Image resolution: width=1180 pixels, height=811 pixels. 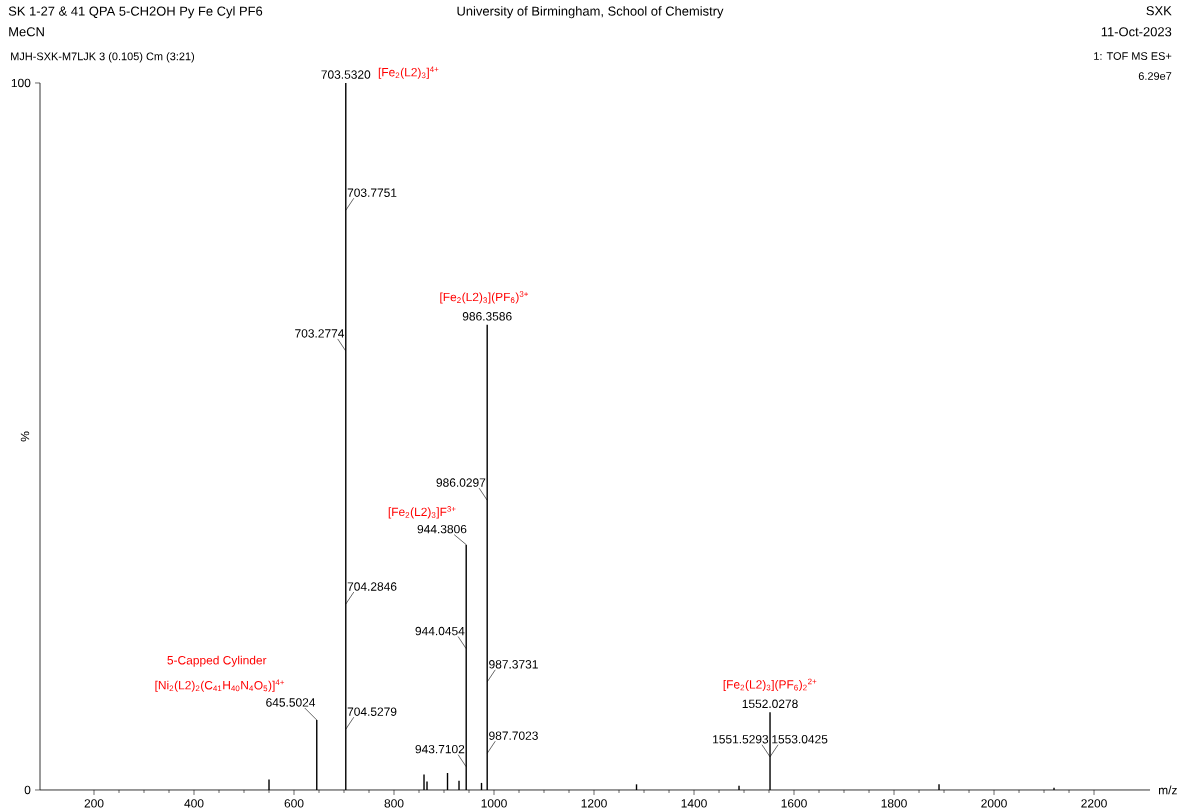 I want to click on text: 1: TOF MS ES+, so click(x=1133, y=56).